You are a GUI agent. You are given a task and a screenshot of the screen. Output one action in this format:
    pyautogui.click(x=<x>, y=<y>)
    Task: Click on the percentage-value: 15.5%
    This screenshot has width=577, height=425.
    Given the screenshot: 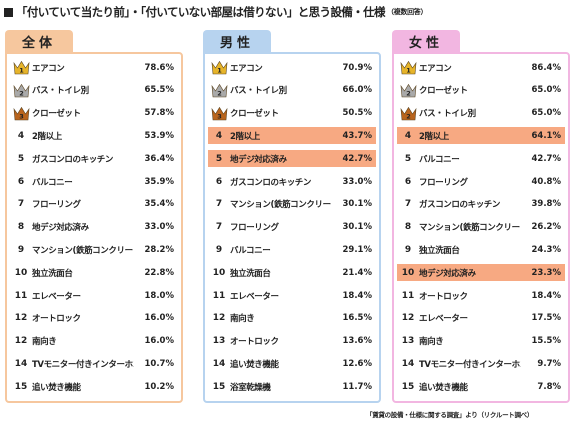 What is the action you would take?
    pyautogui.click(x=546, y=341)
    